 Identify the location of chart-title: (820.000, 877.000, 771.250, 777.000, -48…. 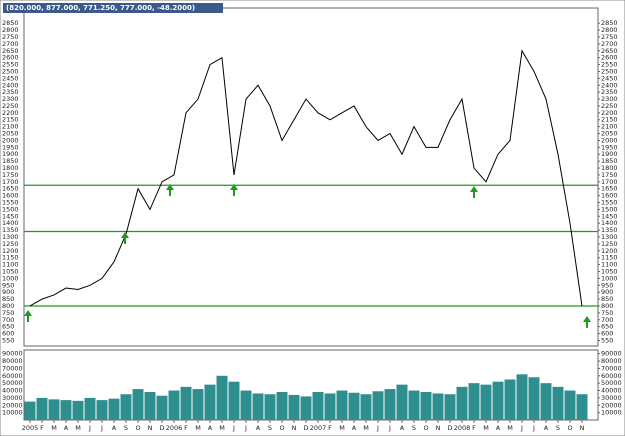
(100, 8).